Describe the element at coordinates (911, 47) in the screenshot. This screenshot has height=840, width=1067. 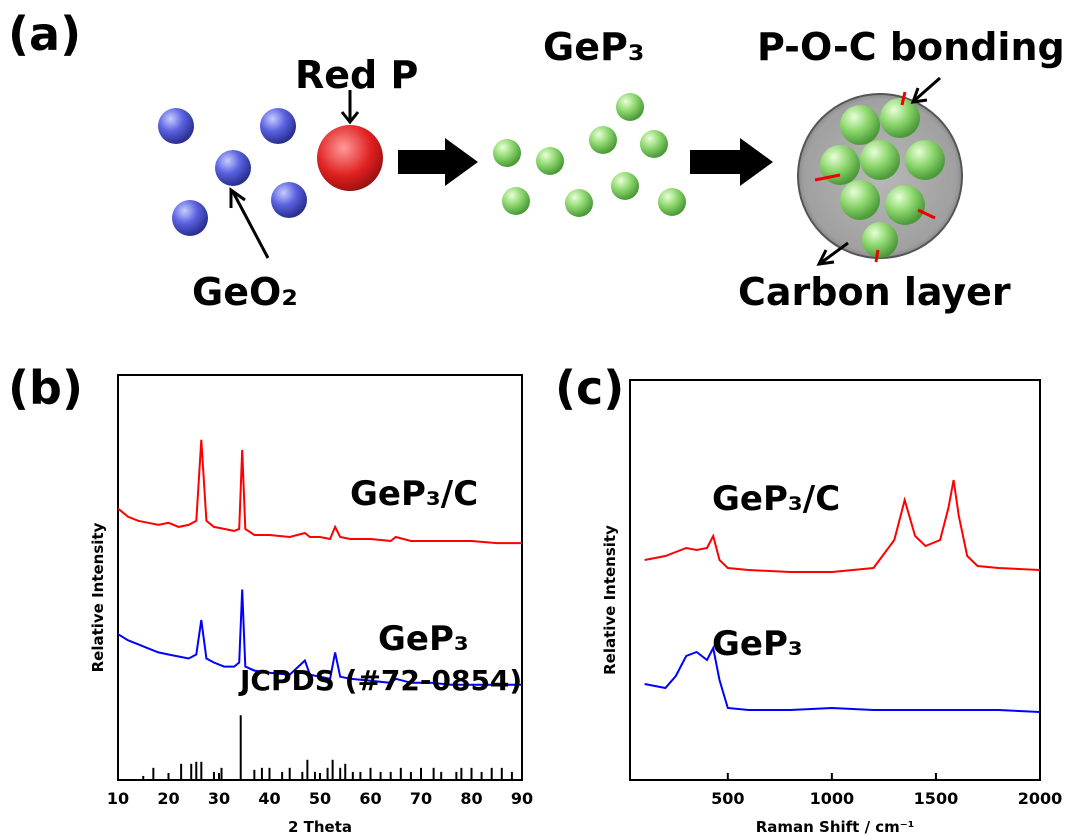
I see `label: P-O-C bonding` at that location.